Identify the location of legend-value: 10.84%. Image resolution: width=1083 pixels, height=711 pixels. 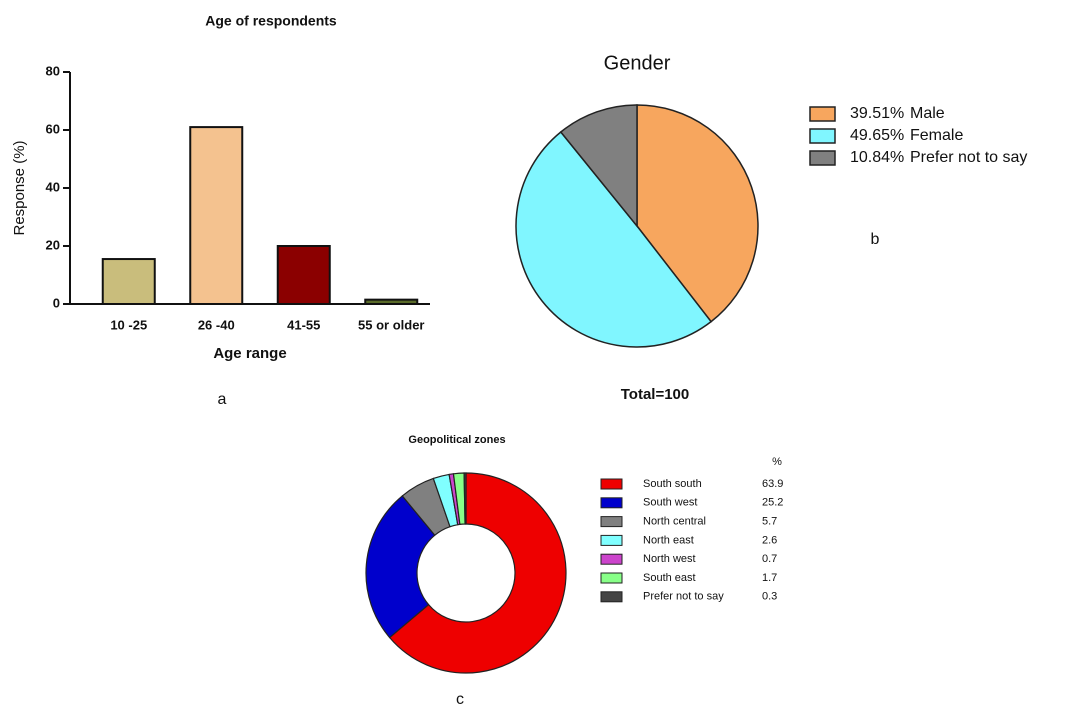
(877, 157).